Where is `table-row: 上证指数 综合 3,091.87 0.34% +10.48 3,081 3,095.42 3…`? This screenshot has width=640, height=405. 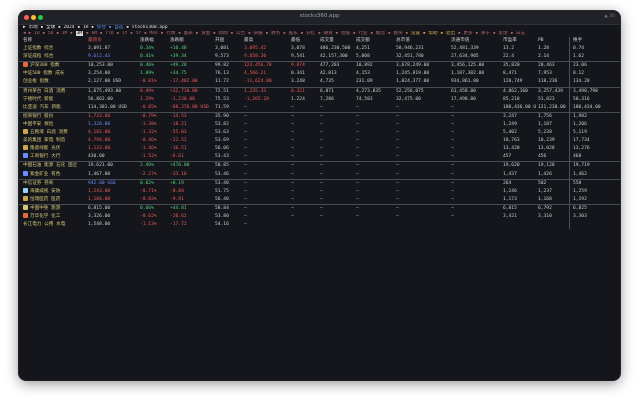
table-row: 上证指数 综合 3,091.87 0.34% +10.48 3,081 3,095.42 3… is located at coordinates (319, 49).